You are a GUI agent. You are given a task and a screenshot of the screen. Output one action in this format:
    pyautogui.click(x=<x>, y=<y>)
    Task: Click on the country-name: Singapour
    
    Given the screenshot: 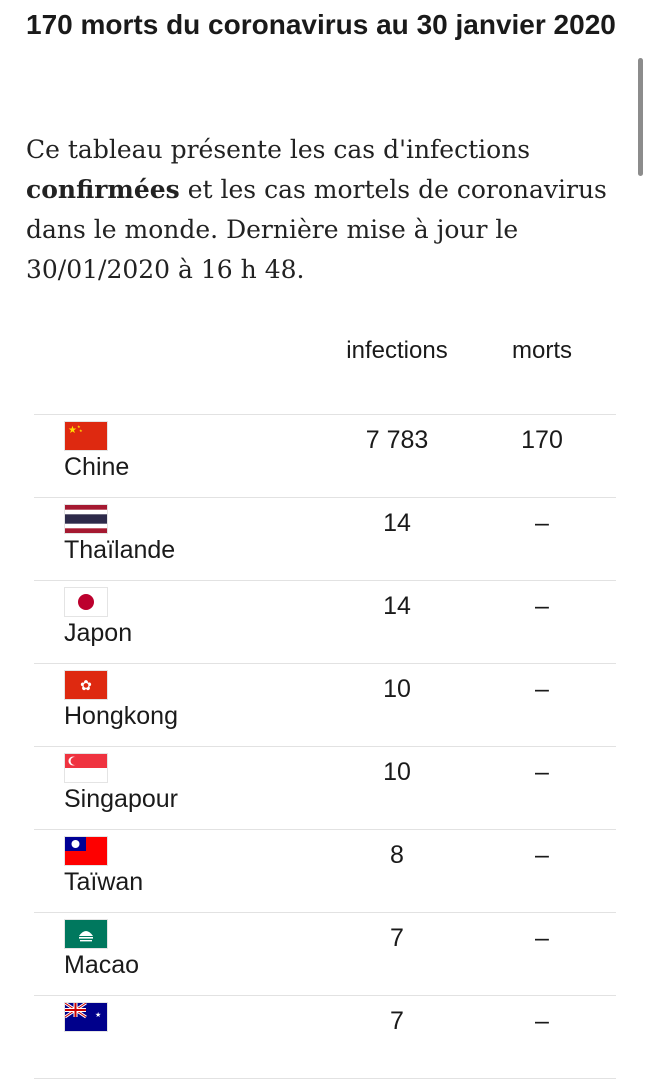 What is the action you would take?
    pyautogui.click(x=121, y=799)
    